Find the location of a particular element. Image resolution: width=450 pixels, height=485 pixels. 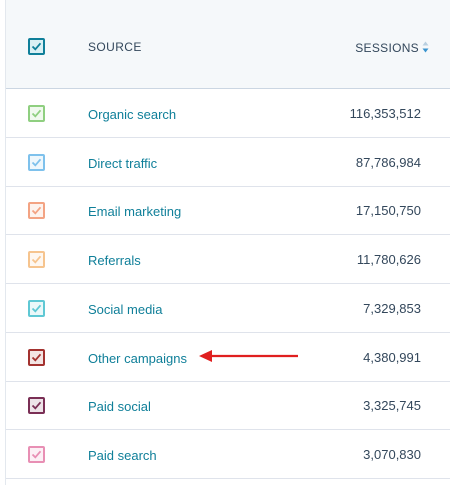

source-label: Referrals is located at coordinates (114, 261).